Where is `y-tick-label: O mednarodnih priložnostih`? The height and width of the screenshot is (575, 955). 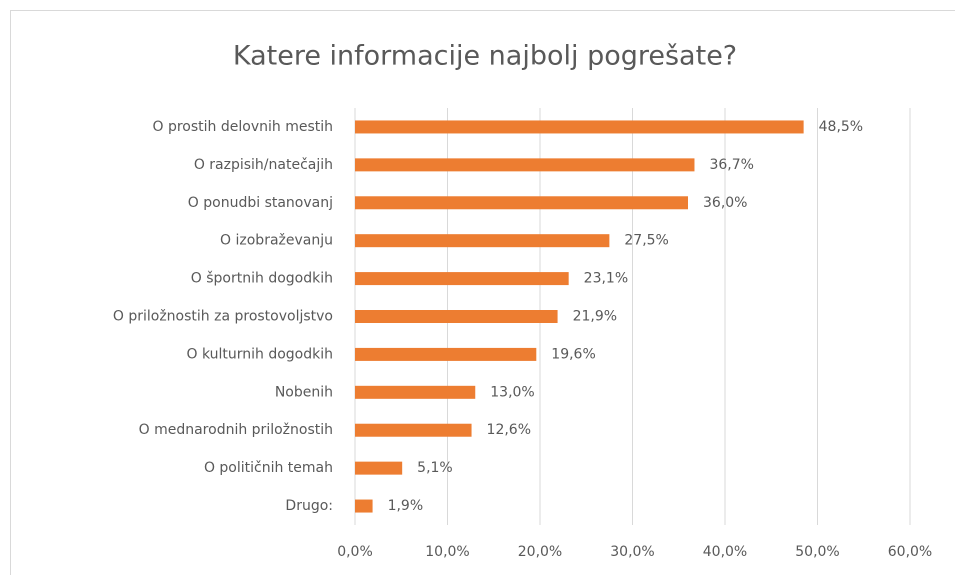
y-tick-label: O mednarodnih priložnostih is located at coordinates (236, 430).